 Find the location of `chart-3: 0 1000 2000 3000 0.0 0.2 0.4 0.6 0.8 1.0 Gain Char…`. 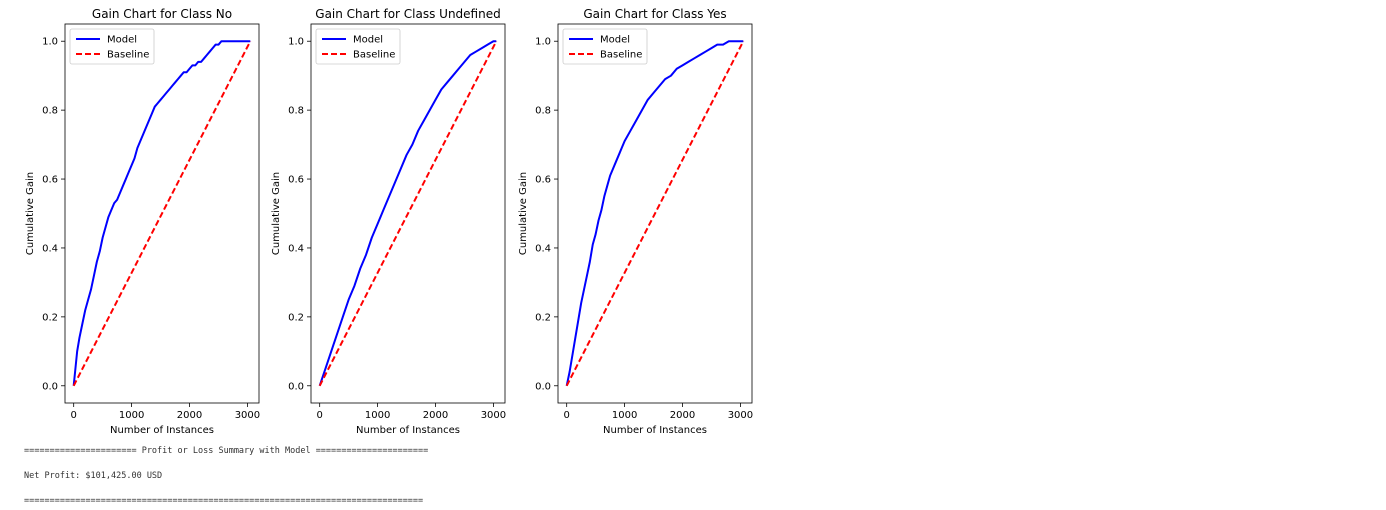

chart-3: 0 1000 2000 3000 0.0 0.2 0.4 0.6 0.8 1.0 Gain Char… is located at coordinates (635, 221).